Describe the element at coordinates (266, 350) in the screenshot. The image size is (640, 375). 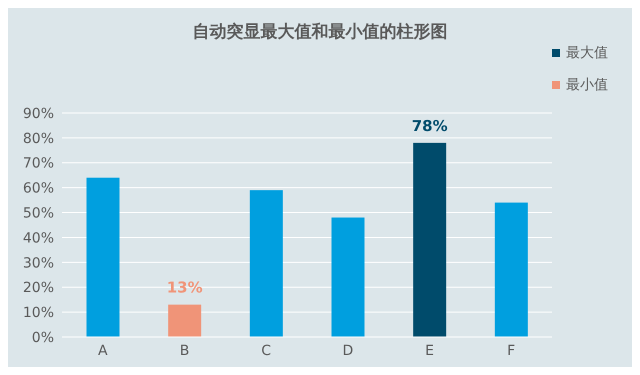
I see `x-tick-label: C` at that location.